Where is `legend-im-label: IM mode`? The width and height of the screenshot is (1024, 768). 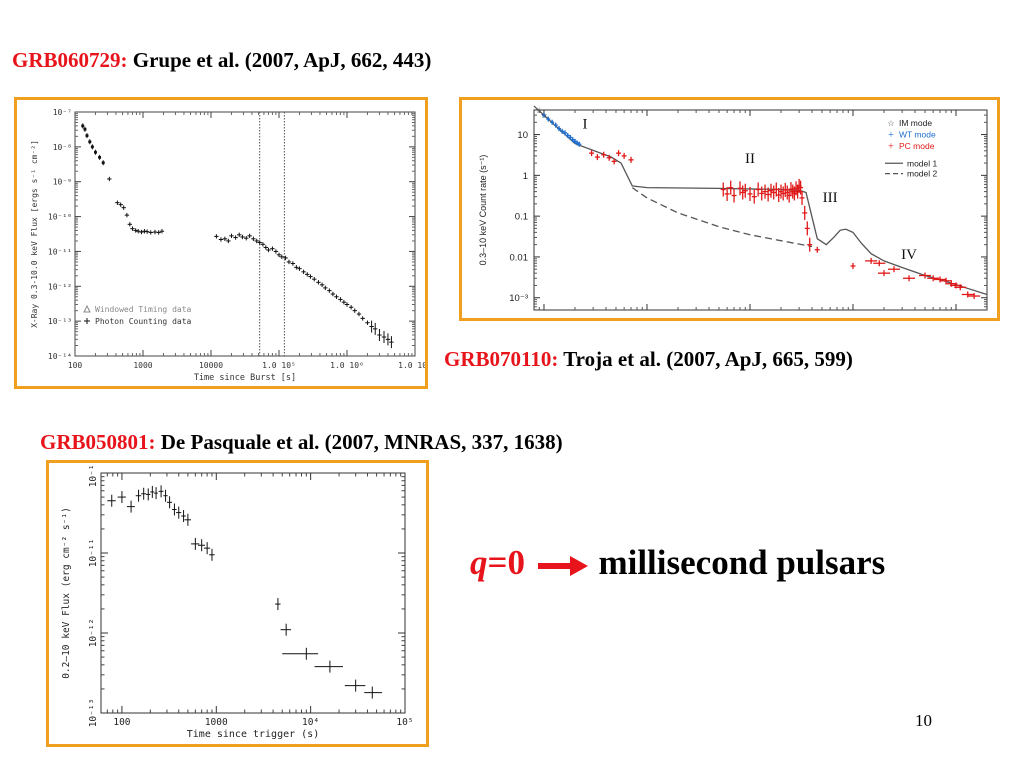
legend-im-label: IM mode is located at coordinates (915, 123).